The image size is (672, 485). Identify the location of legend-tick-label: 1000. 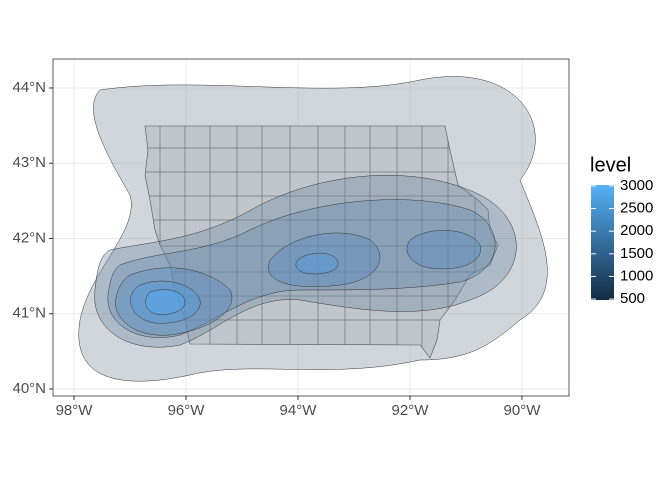
(636, 275).